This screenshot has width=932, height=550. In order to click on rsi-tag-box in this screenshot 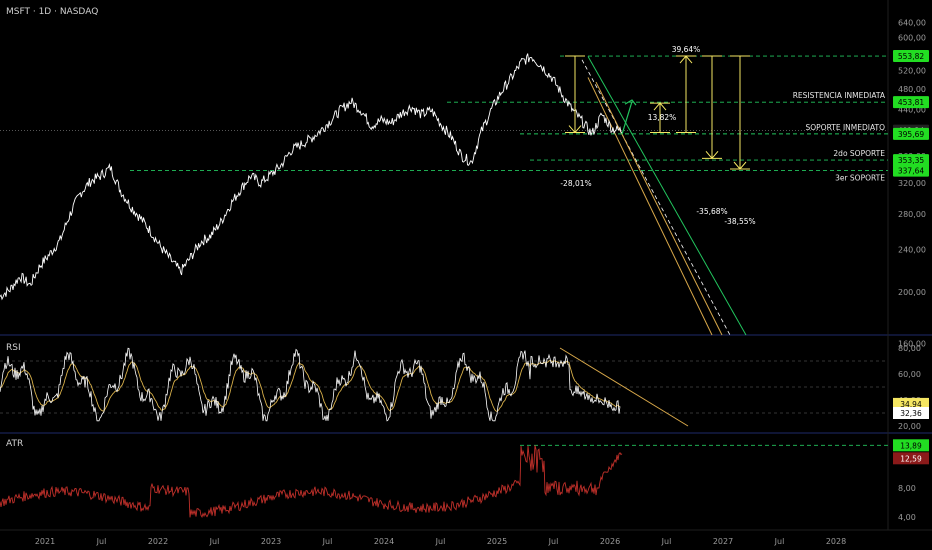, I will do `click(911, 403)`.